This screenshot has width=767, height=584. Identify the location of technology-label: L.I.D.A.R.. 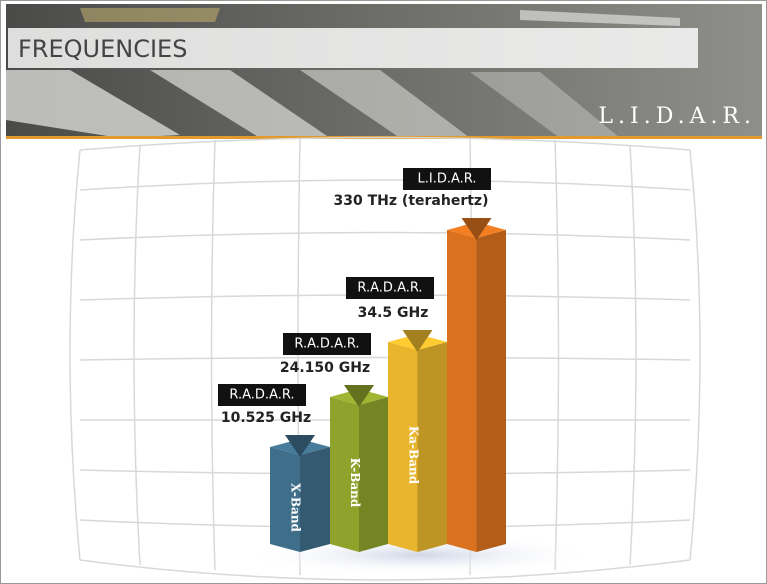
(447, 179).